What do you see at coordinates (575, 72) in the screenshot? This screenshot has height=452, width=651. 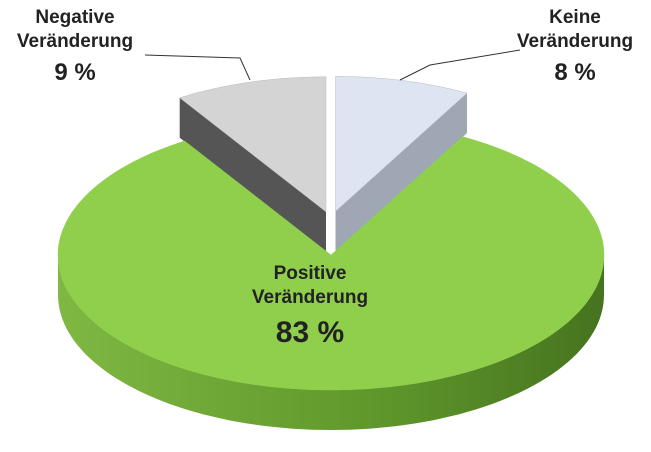 I see `value-label: 8 %` at bounding box center [575, 72].